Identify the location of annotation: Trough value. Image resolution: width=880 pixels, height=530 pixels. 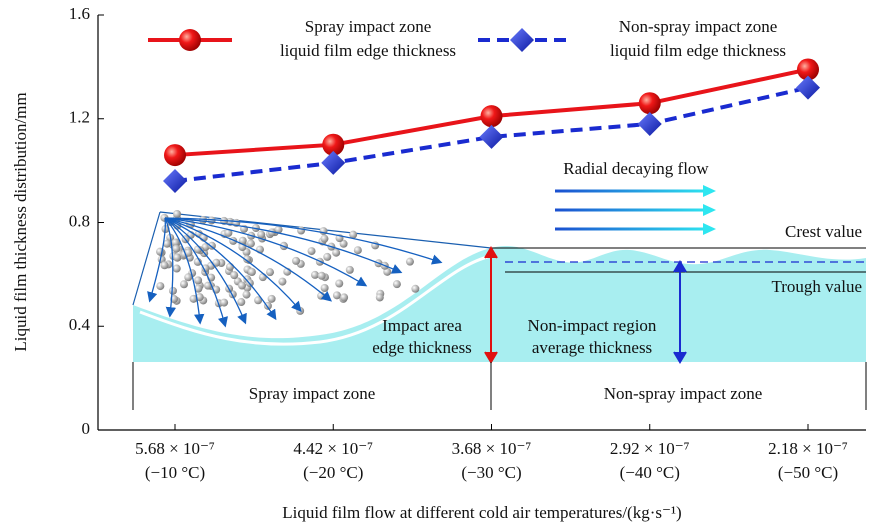
(816, 286).